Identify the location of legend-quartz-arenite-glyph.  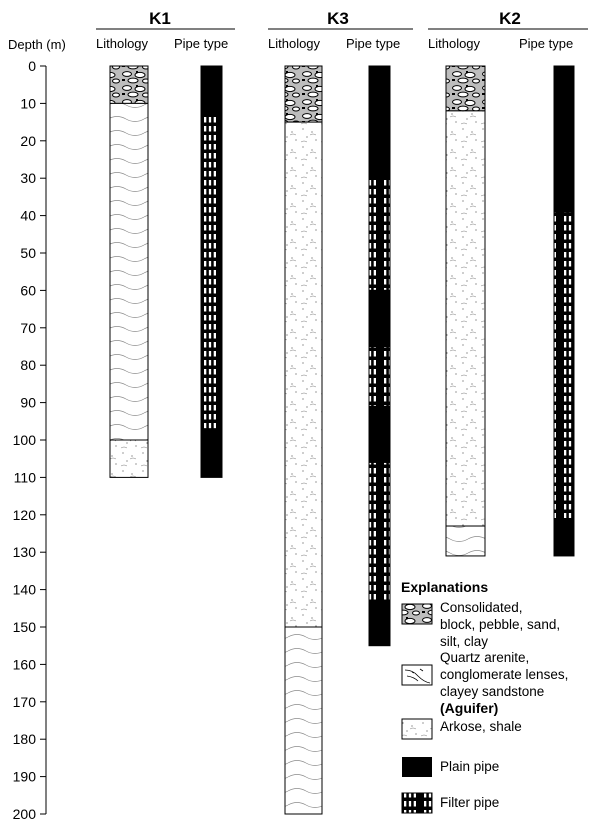
(417, 676).